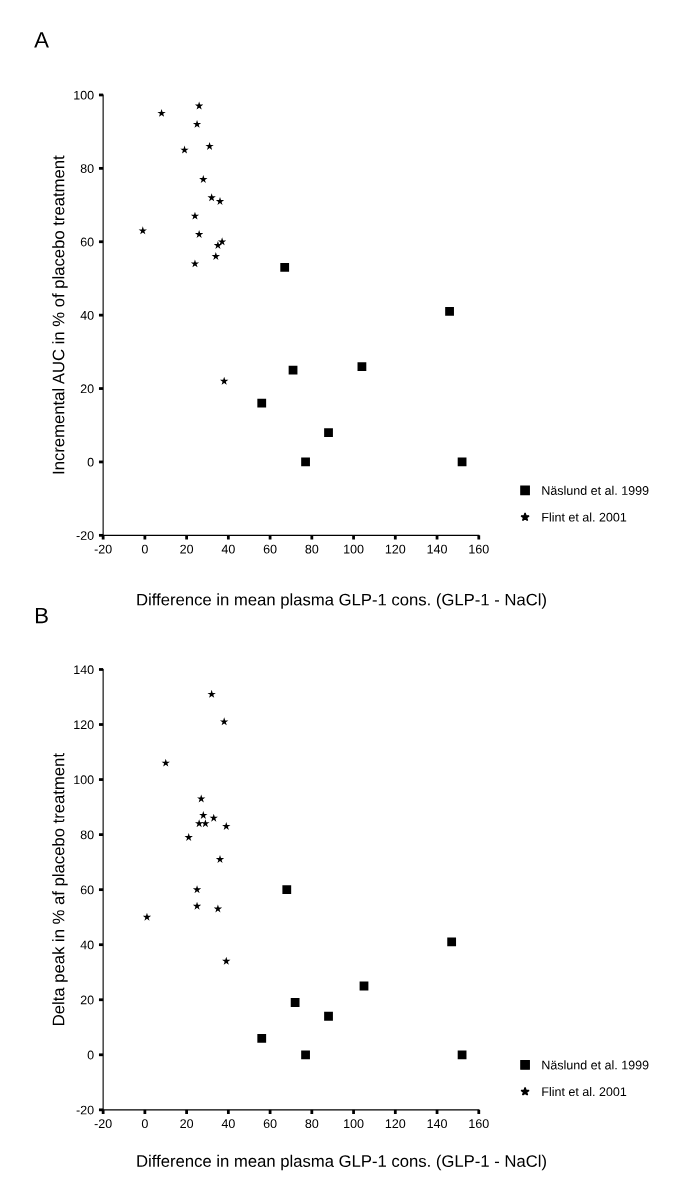 Image resolution: width=683 pixels, height=1187 pixels. What do you see at coordinates (41, 615) in the screenshot?
I see `text: B` at bounding box center [41, 615].